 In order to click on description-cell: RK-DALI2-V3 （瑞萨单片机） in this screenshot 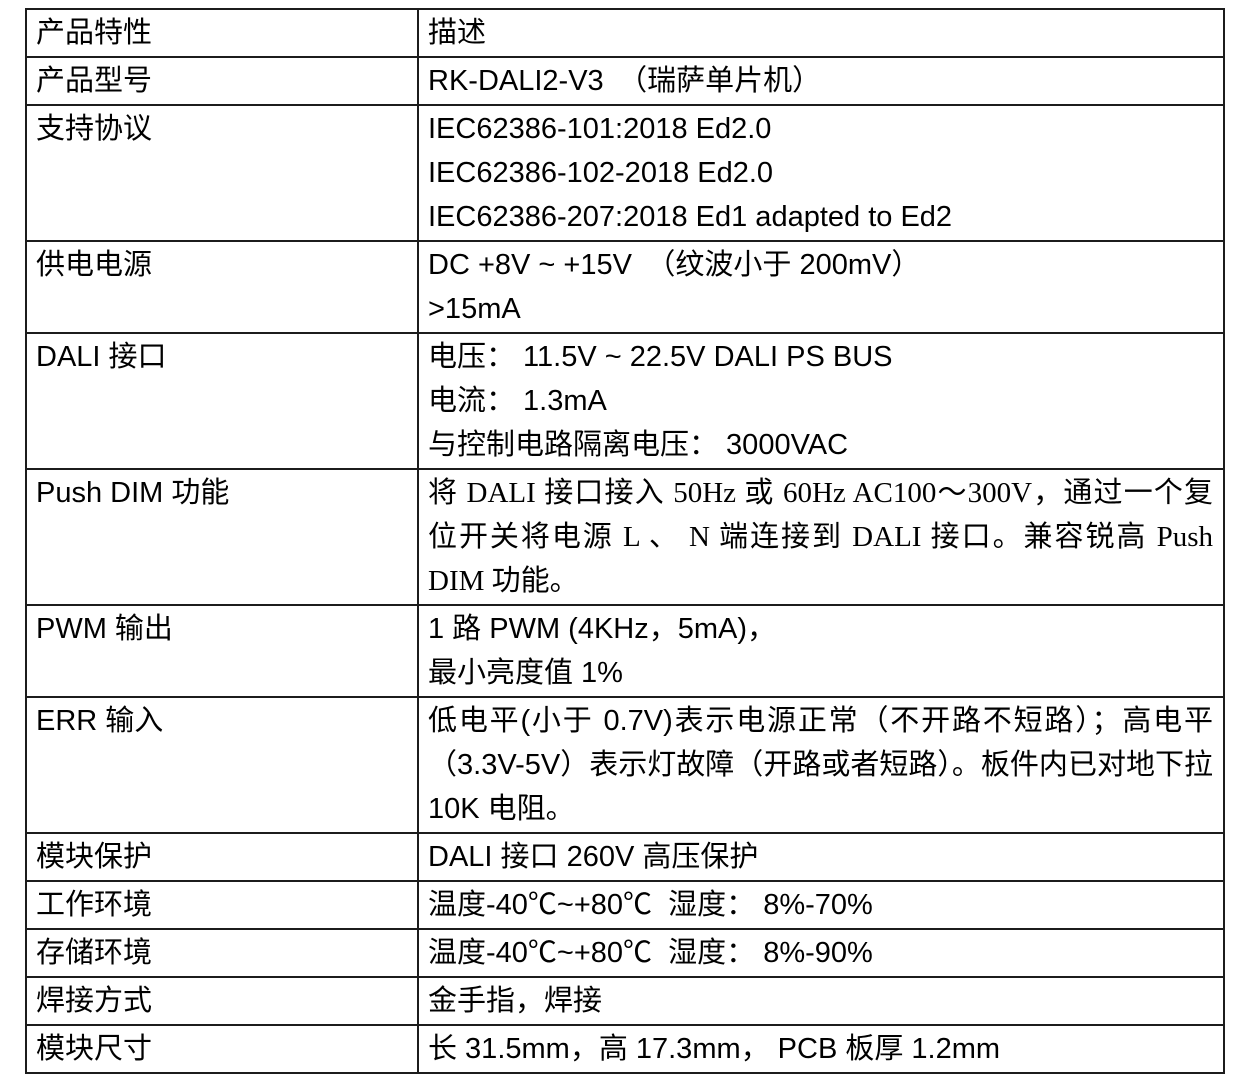, I will do `click(821, 81)`.